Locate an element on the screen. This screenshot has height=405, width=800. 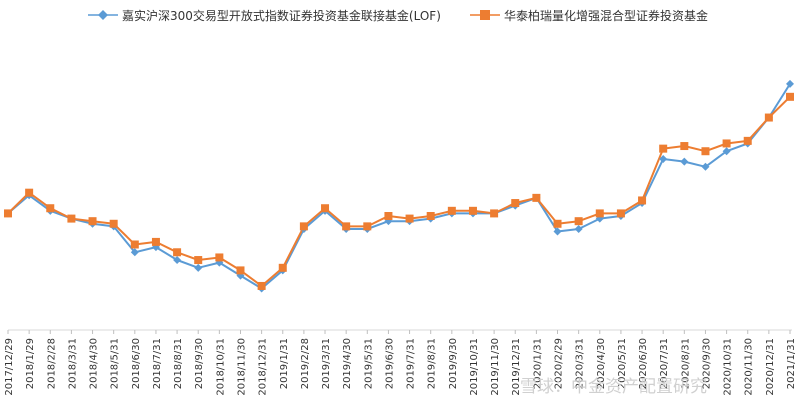
x-tick-label: 2019/1/31 is located at coordinates (284, 363).